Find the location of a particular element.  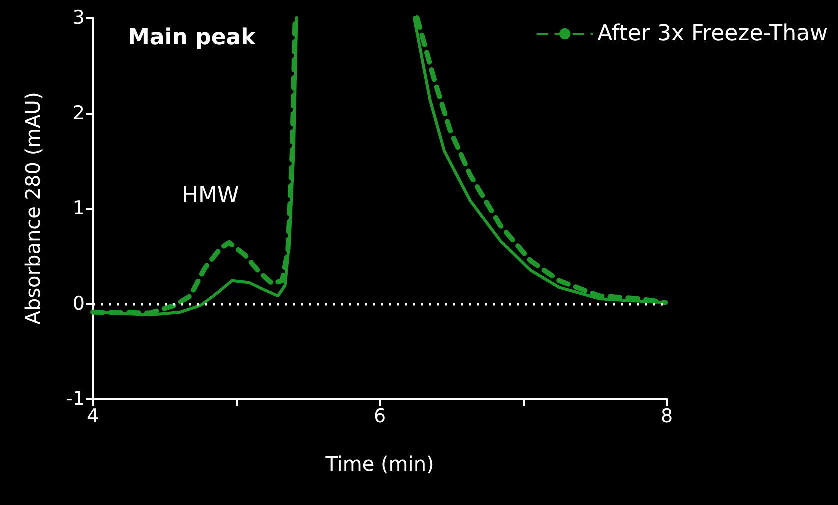

x-tick-label: 6 is located at coordinates (380, 417).